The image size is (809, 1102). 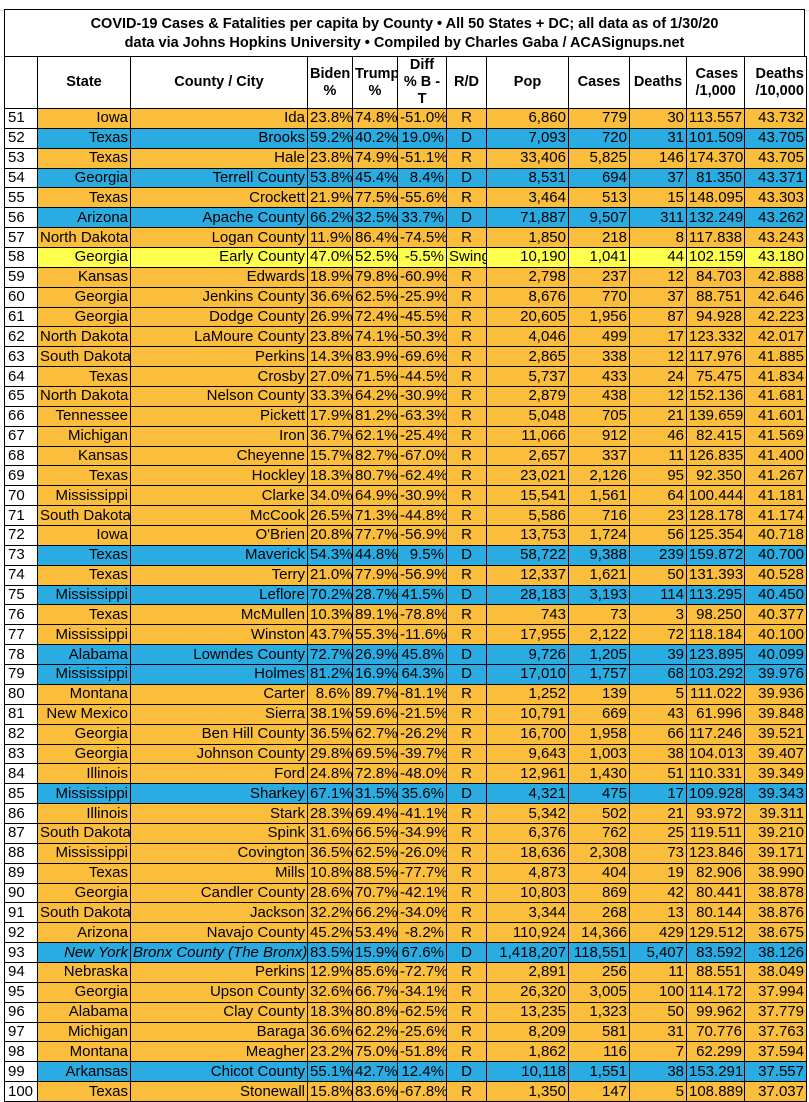 What do you see at coordinates (375, 694) in the screenshot?
I see `cell-trump-pct: 89.7%` at bounding box center [375, 694].